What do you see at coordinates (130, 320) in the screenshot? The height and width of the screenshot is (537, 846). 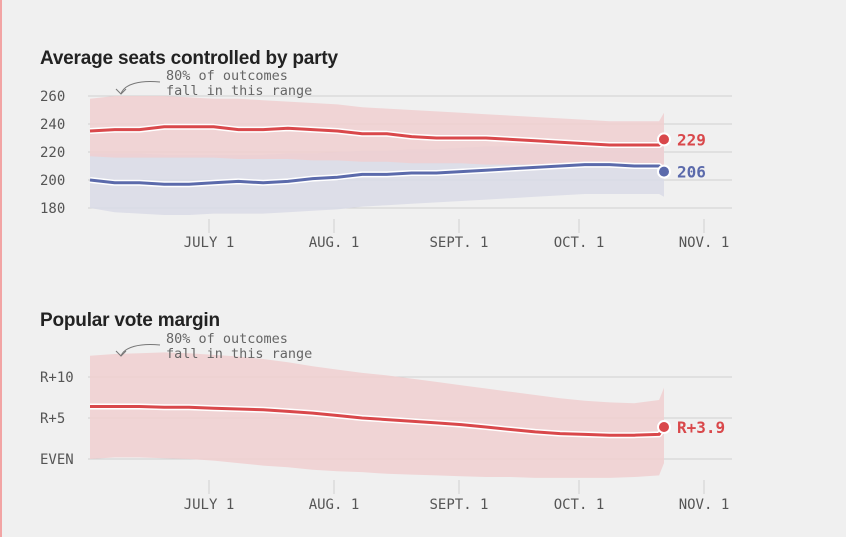 I see `chart-title-popular-vote: Popular vote margin` at bounding box center [130, 320].